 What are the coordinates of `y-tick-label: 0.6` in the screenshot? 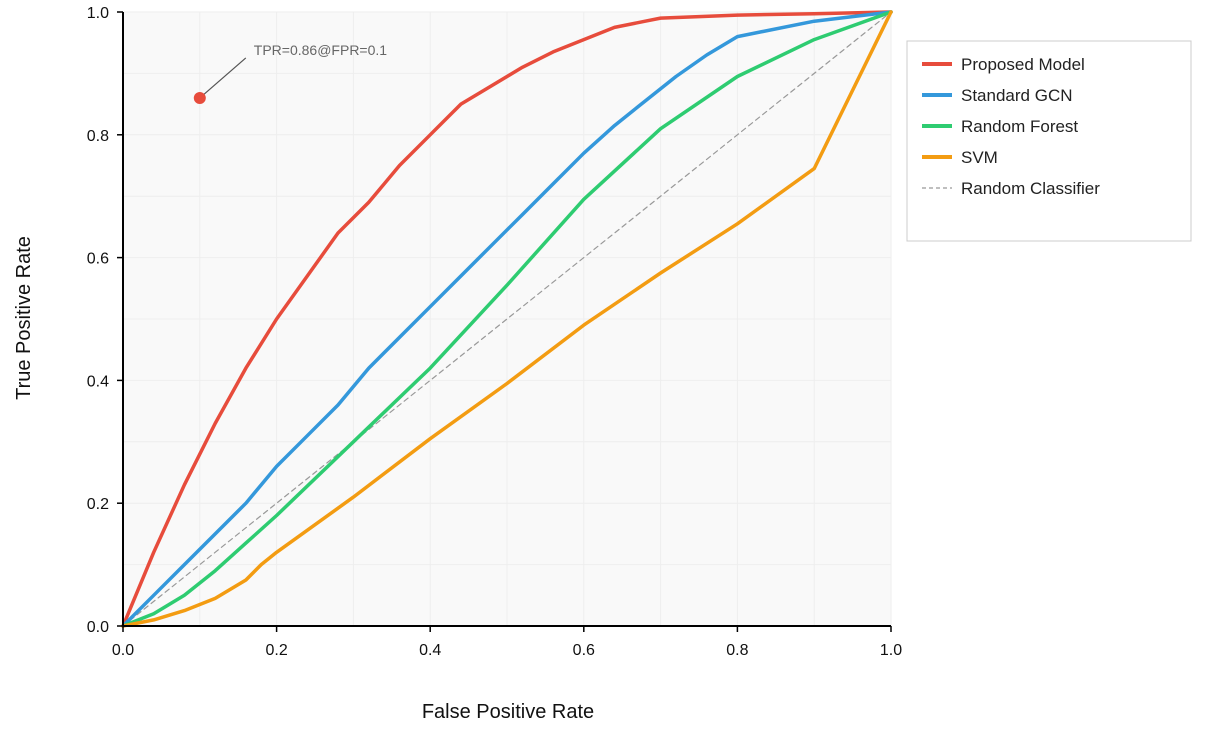 It's located at (98, 259).